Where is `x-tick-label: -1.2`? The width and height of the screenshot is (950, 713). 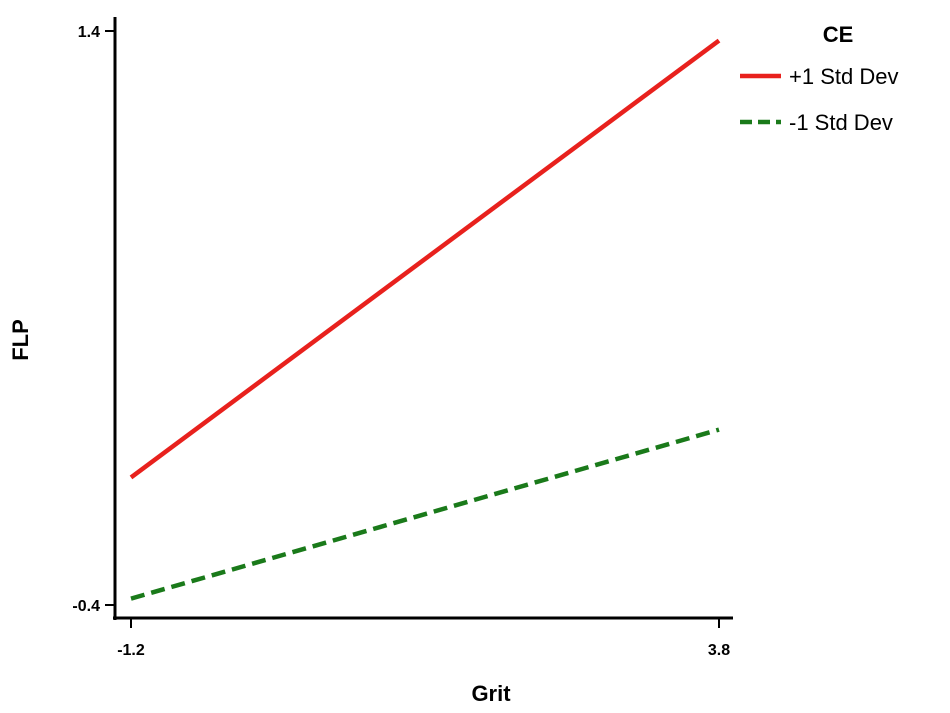
x-tick-label: -1.2 is located at coordinates (131, 650).